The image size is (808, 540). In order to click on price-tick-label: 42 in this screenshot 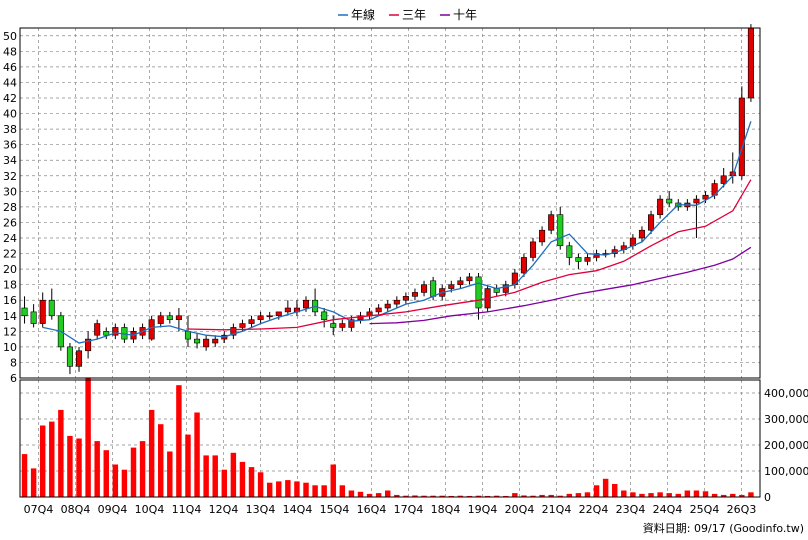, I will do `click(10, 98)`.